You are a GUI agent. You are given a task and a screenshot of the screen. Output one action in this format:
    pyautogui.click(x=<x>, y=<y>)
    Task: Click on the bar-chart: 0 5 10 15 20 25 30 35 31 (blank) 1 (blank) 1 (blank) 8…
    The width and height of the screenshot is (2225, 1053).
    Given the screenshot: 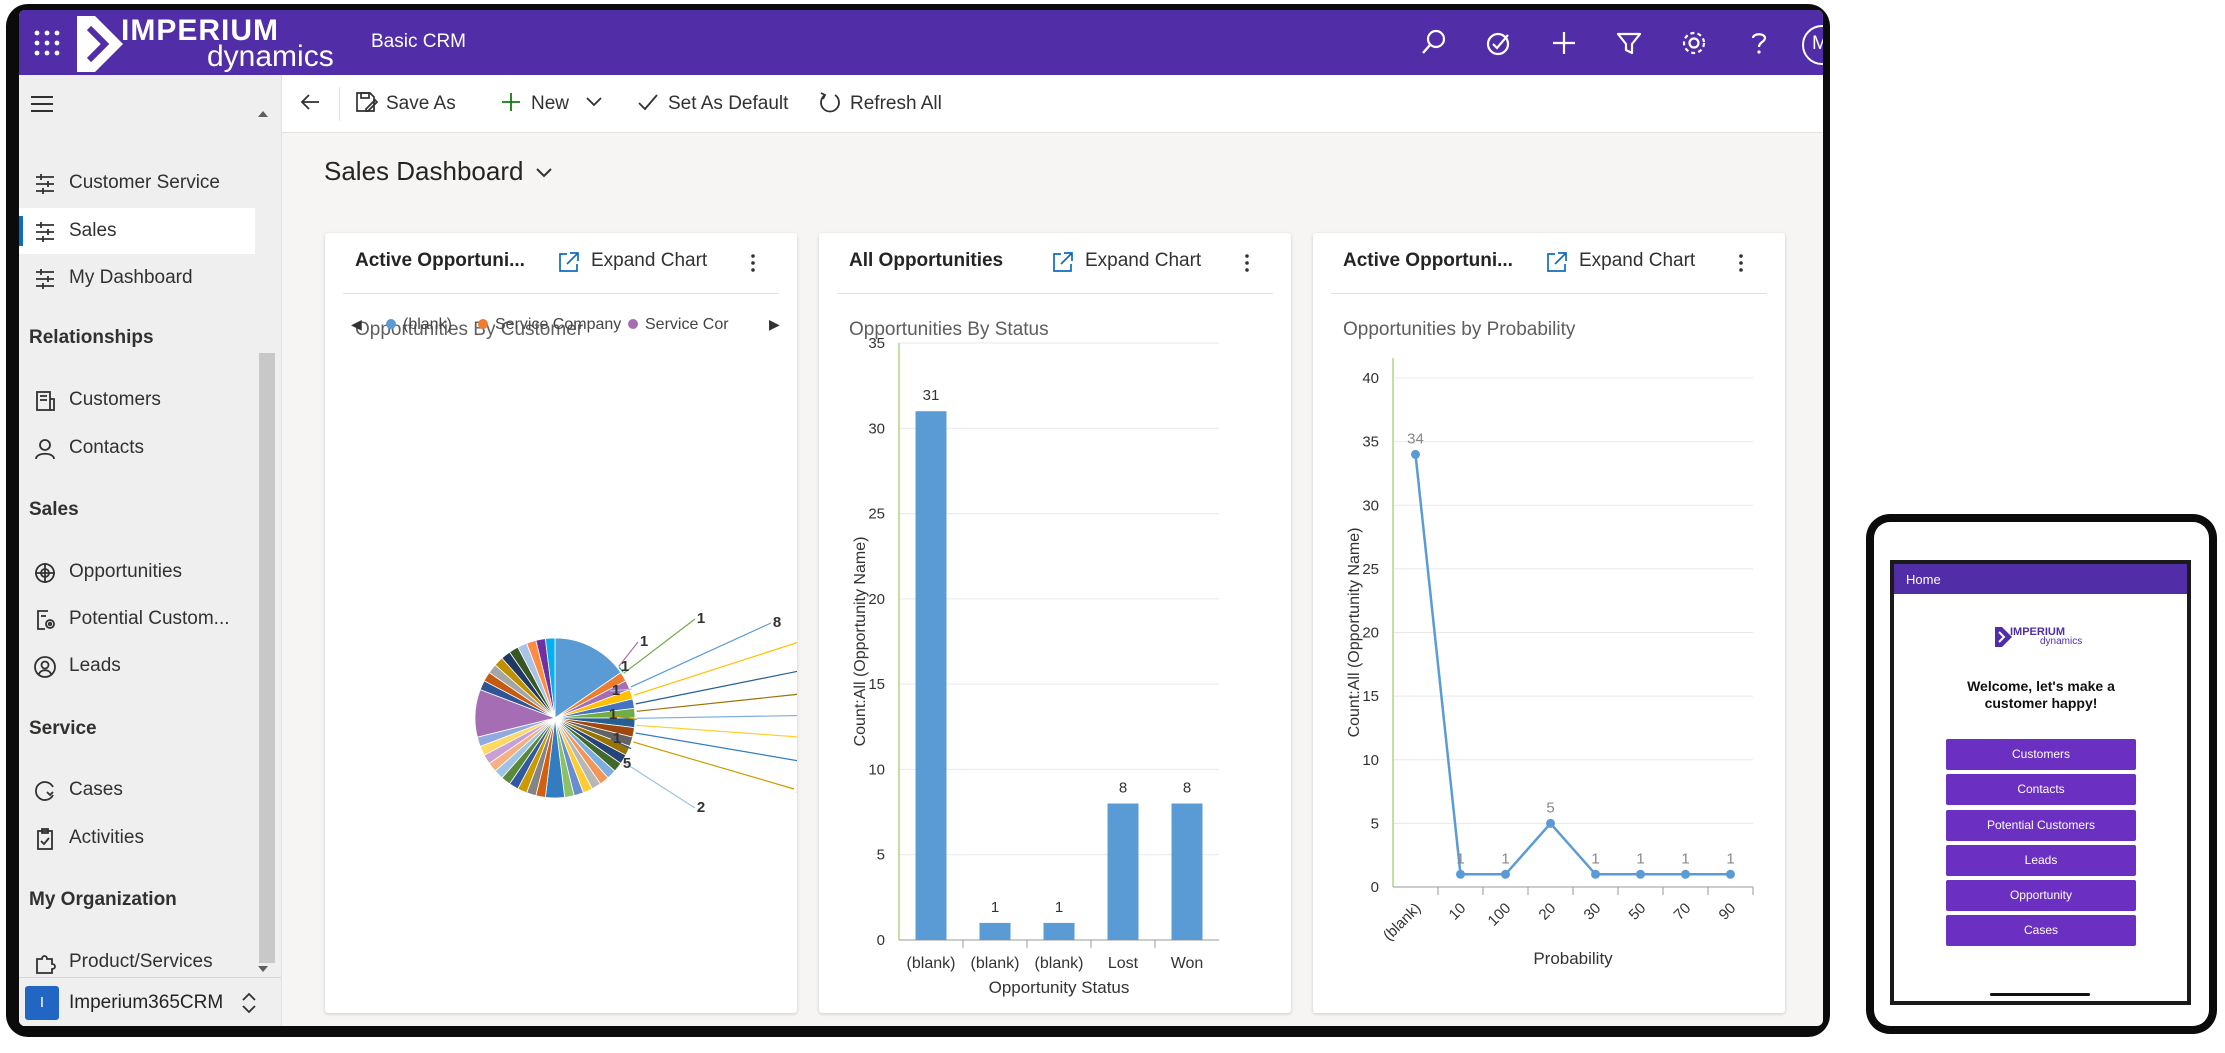 What is the action you would take?
    pyautogui.click(x=1035, y=666)
    